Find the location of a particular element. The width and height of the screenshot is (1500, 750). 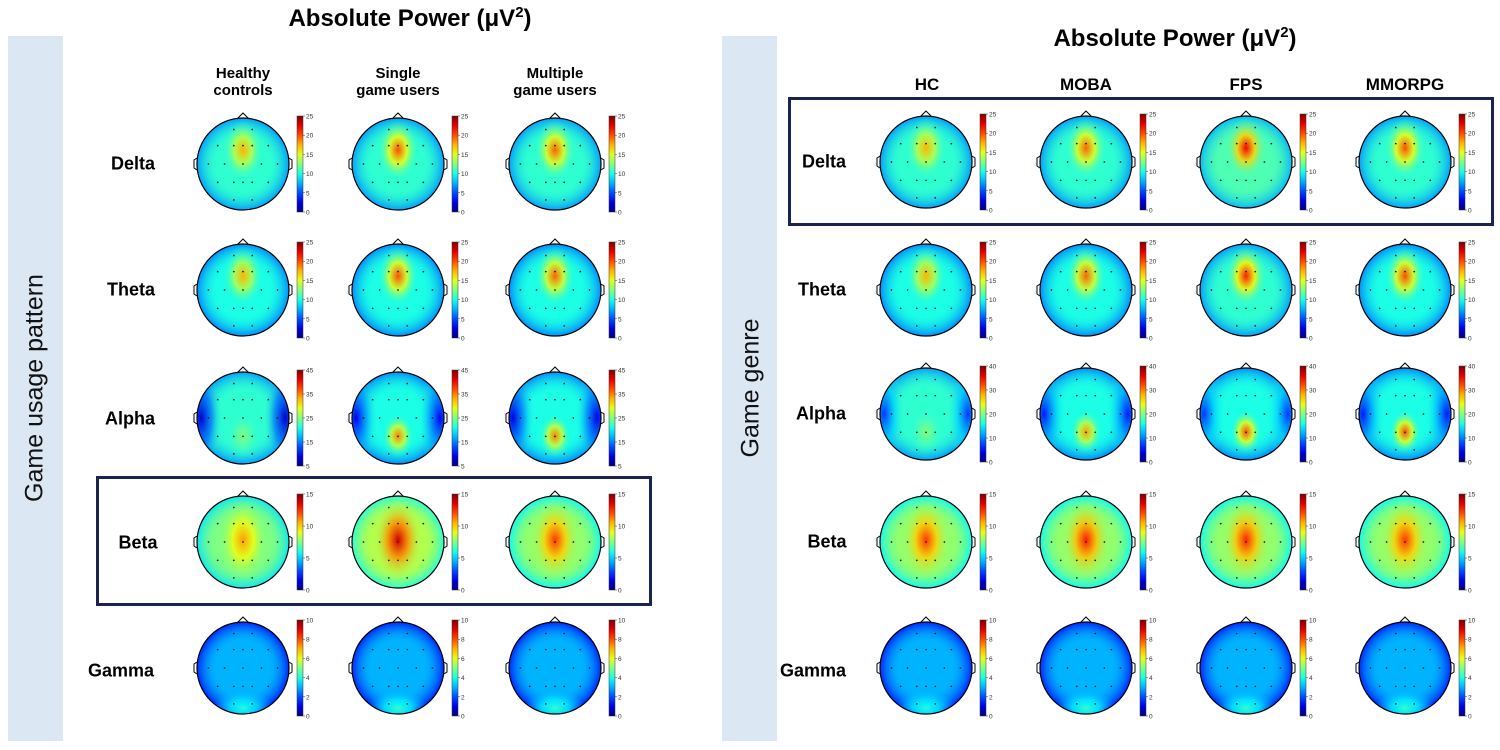

right-topomap-delta-2-colorbar-label-3: 10 is located at coordinates (1313, 172).